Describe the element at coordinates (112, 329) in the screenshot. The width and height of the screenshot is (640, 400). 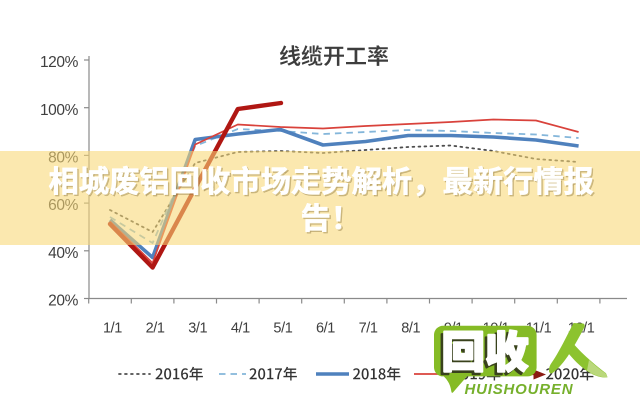
I see `svg-text: 1/1` at that location.